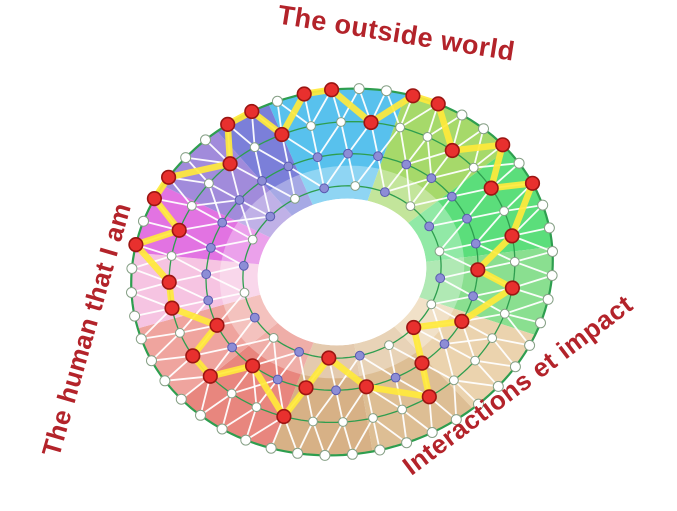 The height and width of the screenshot is (511, 677). What do you see at coordinates (202, 225) in the screenshot?
I see `sector-magenta` at bounding box center [202, 225].